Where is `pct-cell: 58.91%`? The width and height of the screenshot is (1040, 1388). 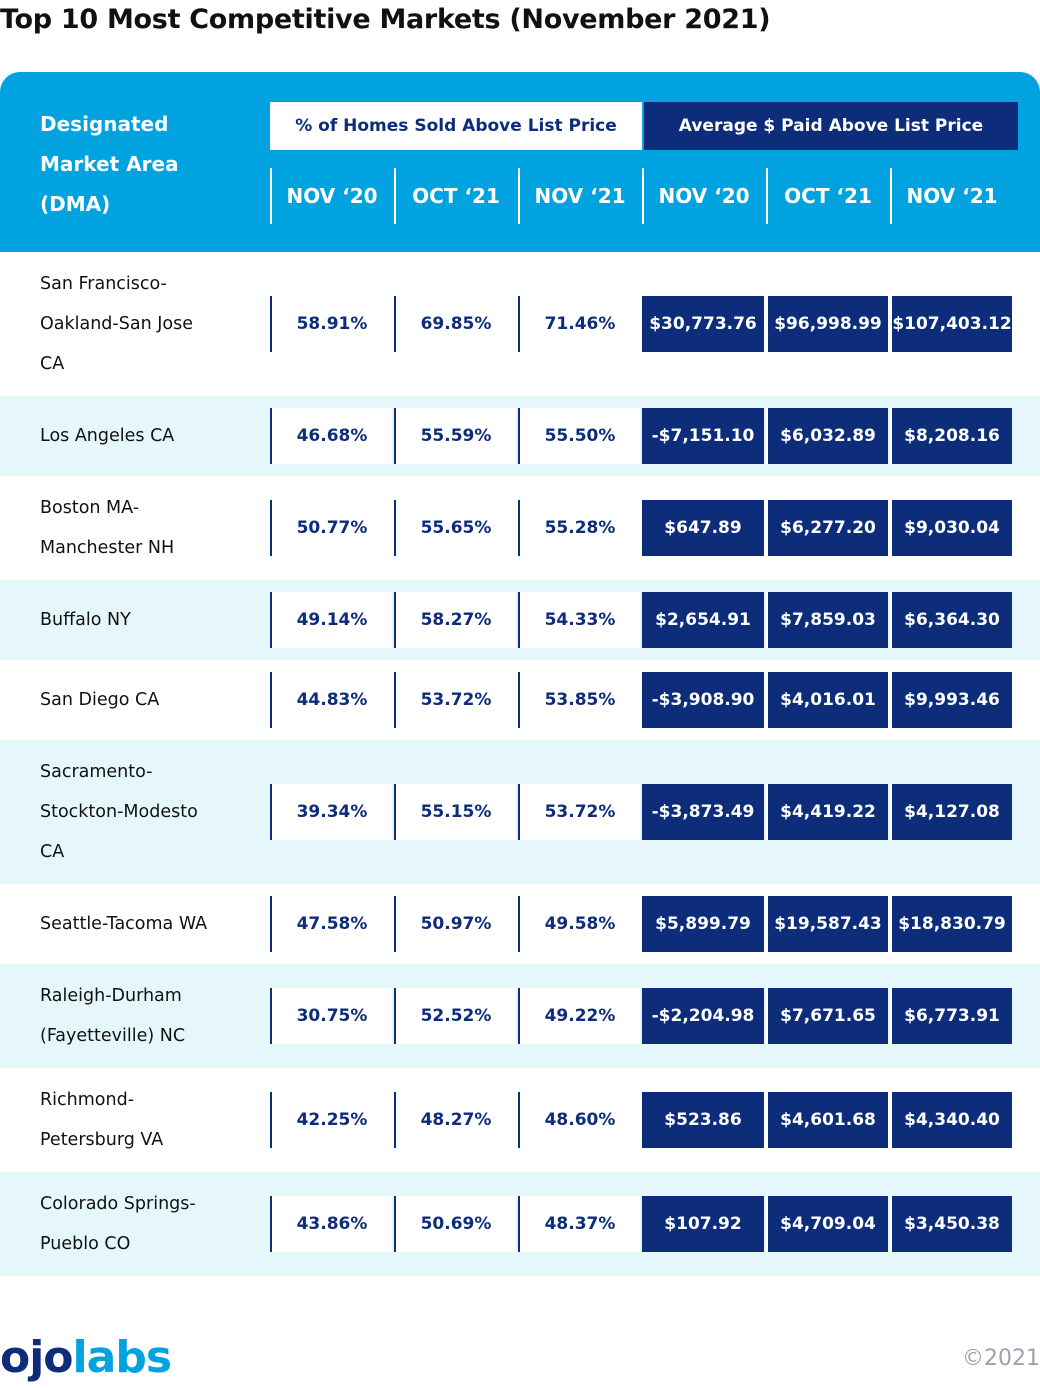
pct-cell: 58.91% is located at coordinates (331, 324).